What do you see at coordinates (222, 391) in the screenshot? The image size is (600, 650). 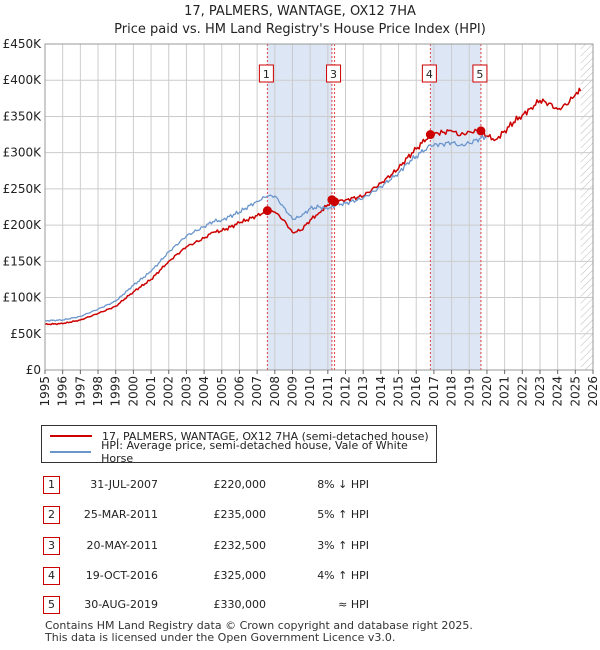 I see `x-tick-label: 2005` at bounding box center [222, 391].